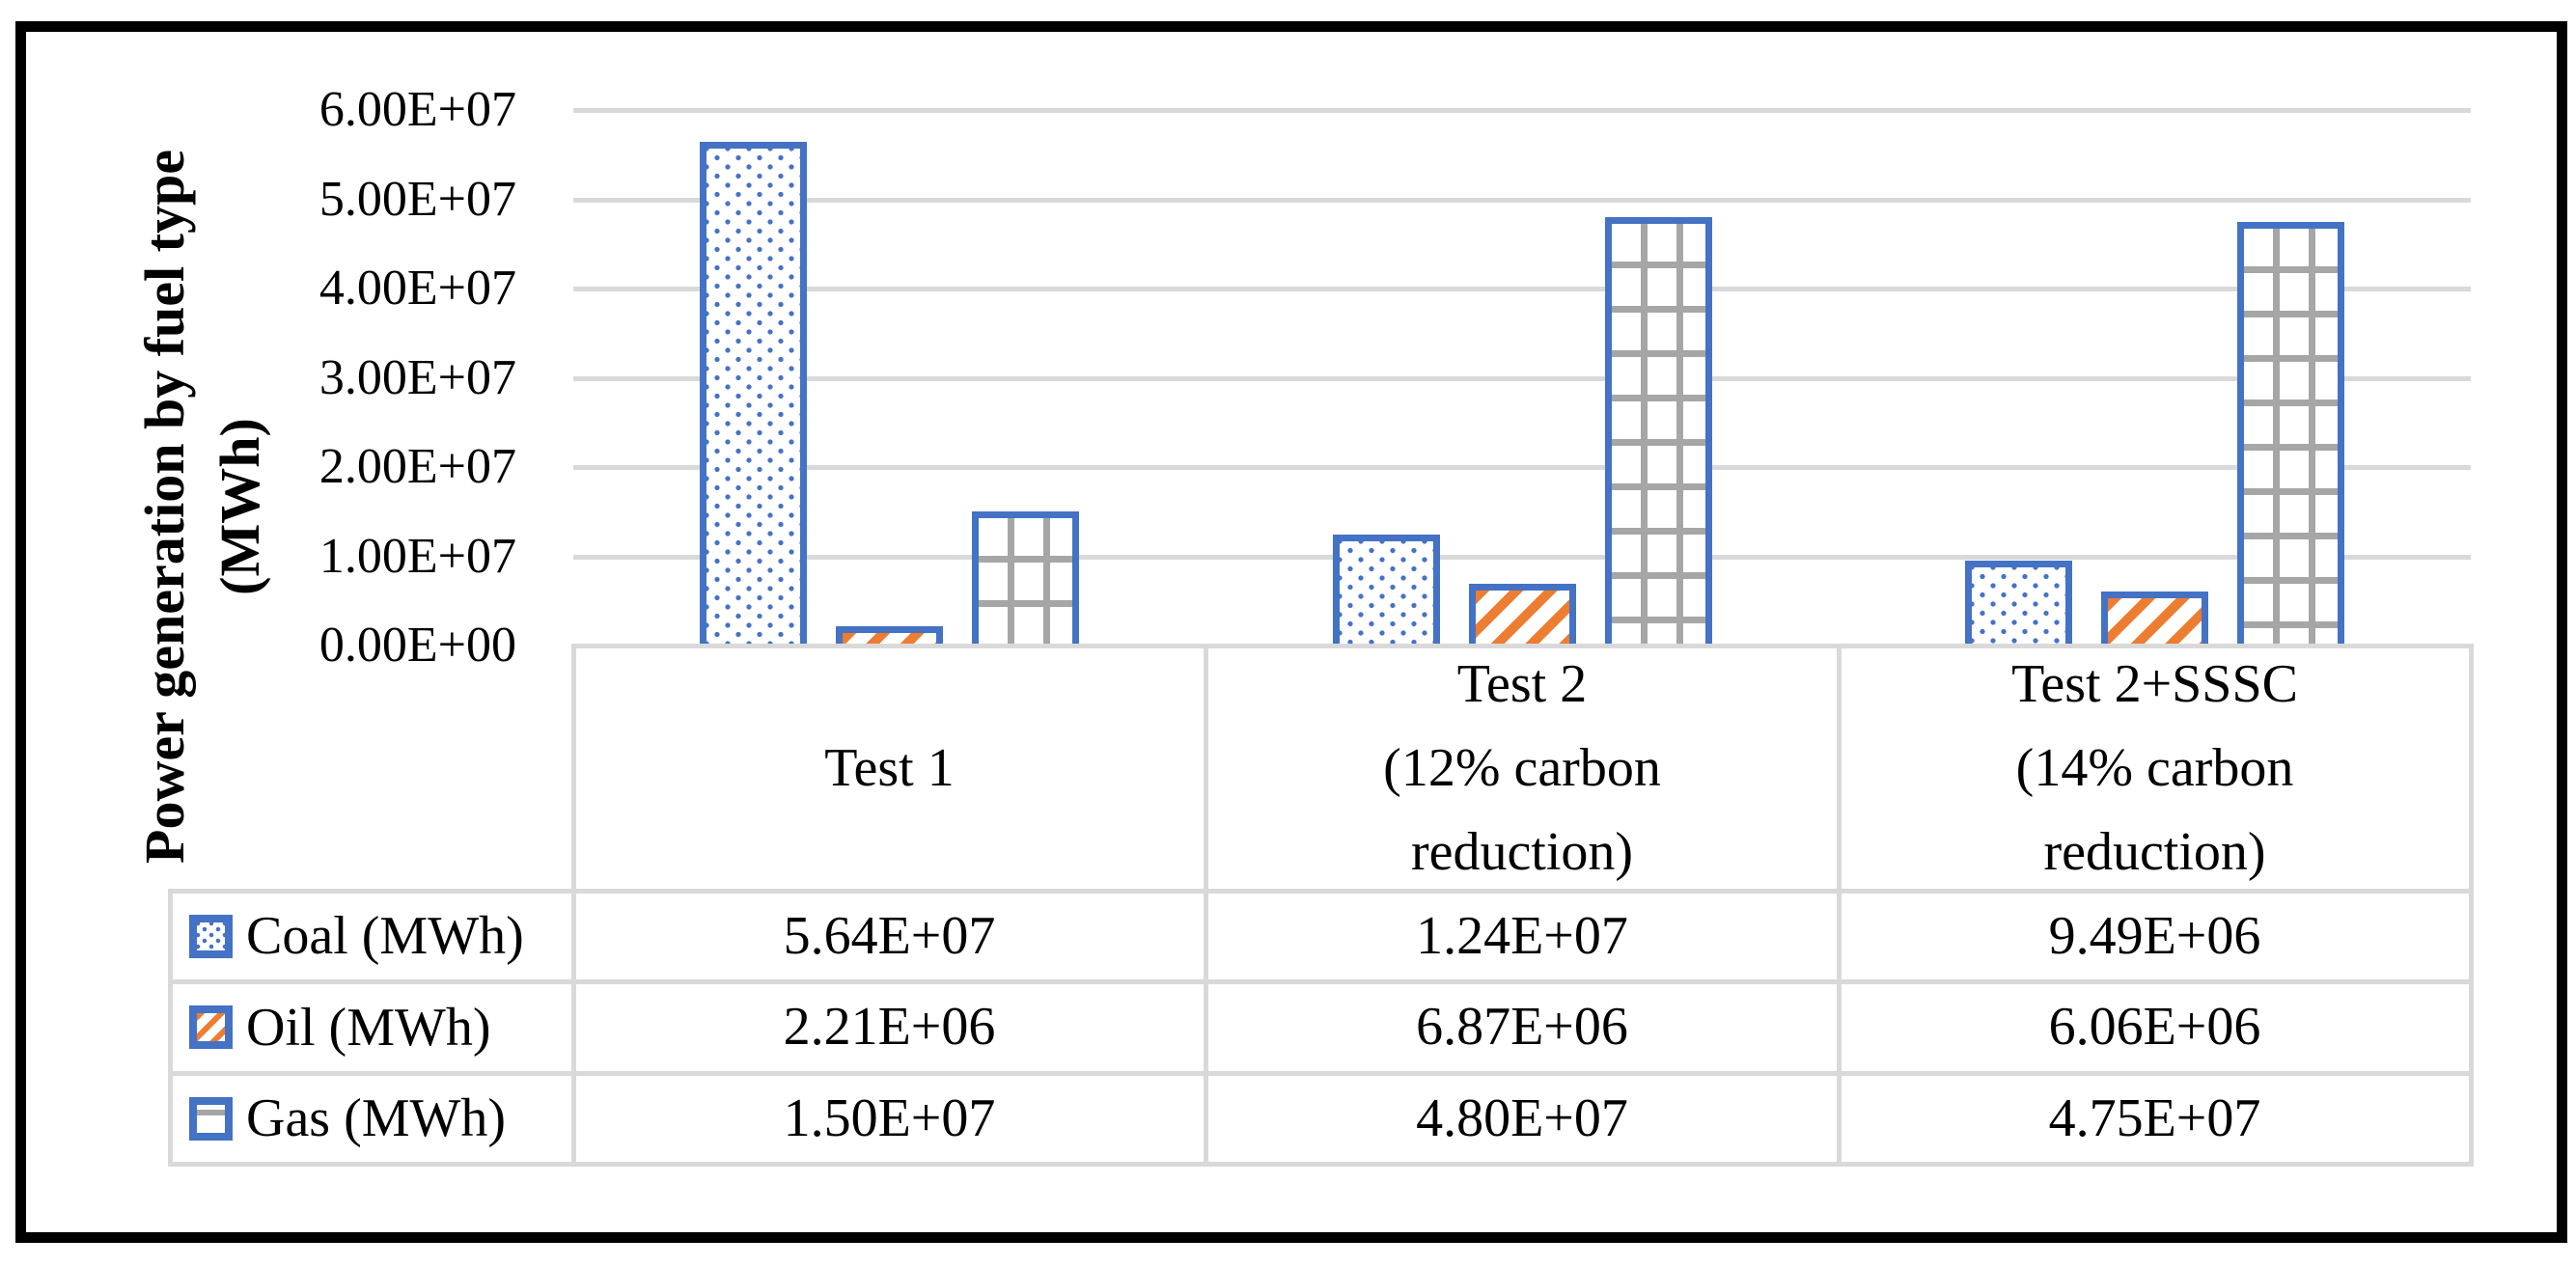 The width and height of the screenshot is (2576, 1266). What do you see at coordinates (2154, 683) in the screenshot?
I see `table-header-line: Test 2+SSSC` at bounding box center [2154, 683].